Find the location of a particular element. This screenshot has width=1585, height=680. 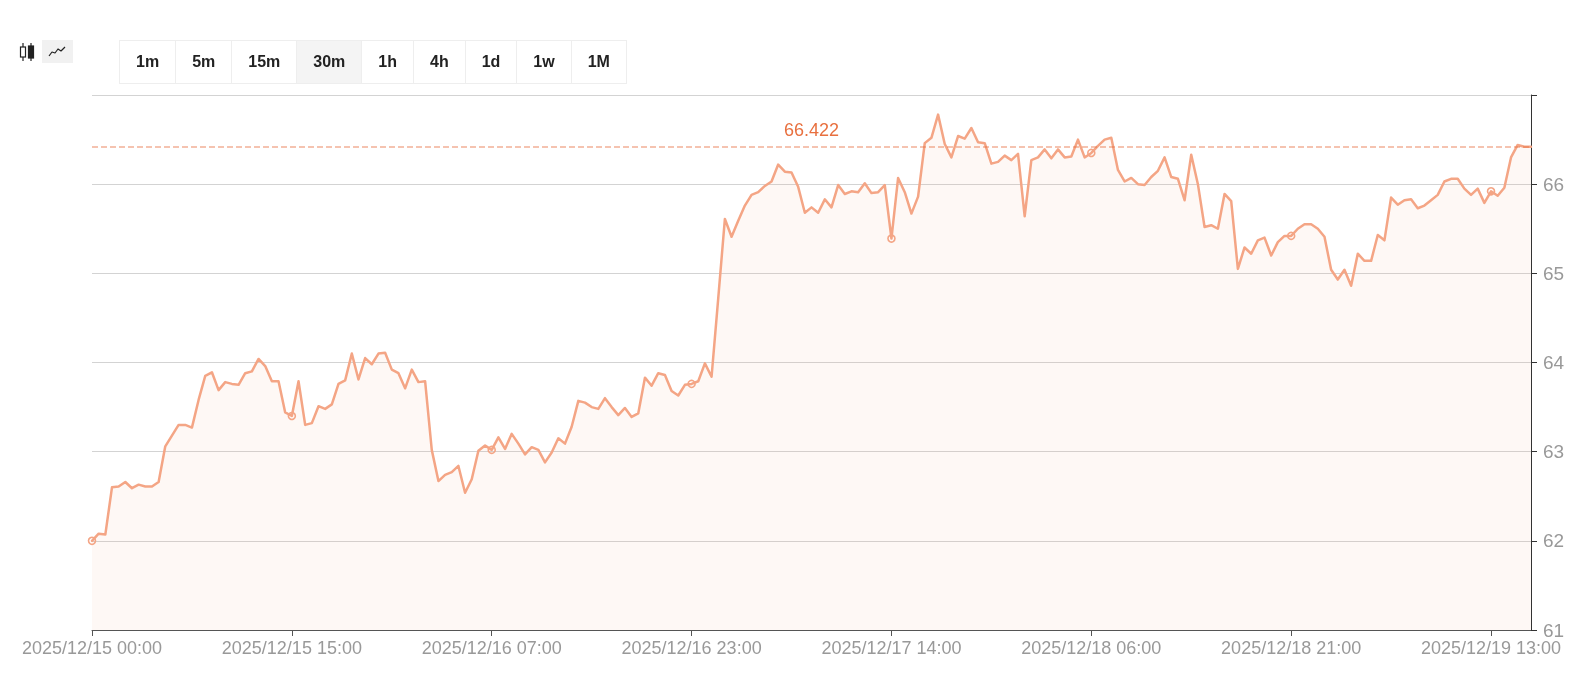

y-tick-label: 66 is located at coordinates (1554, 184).